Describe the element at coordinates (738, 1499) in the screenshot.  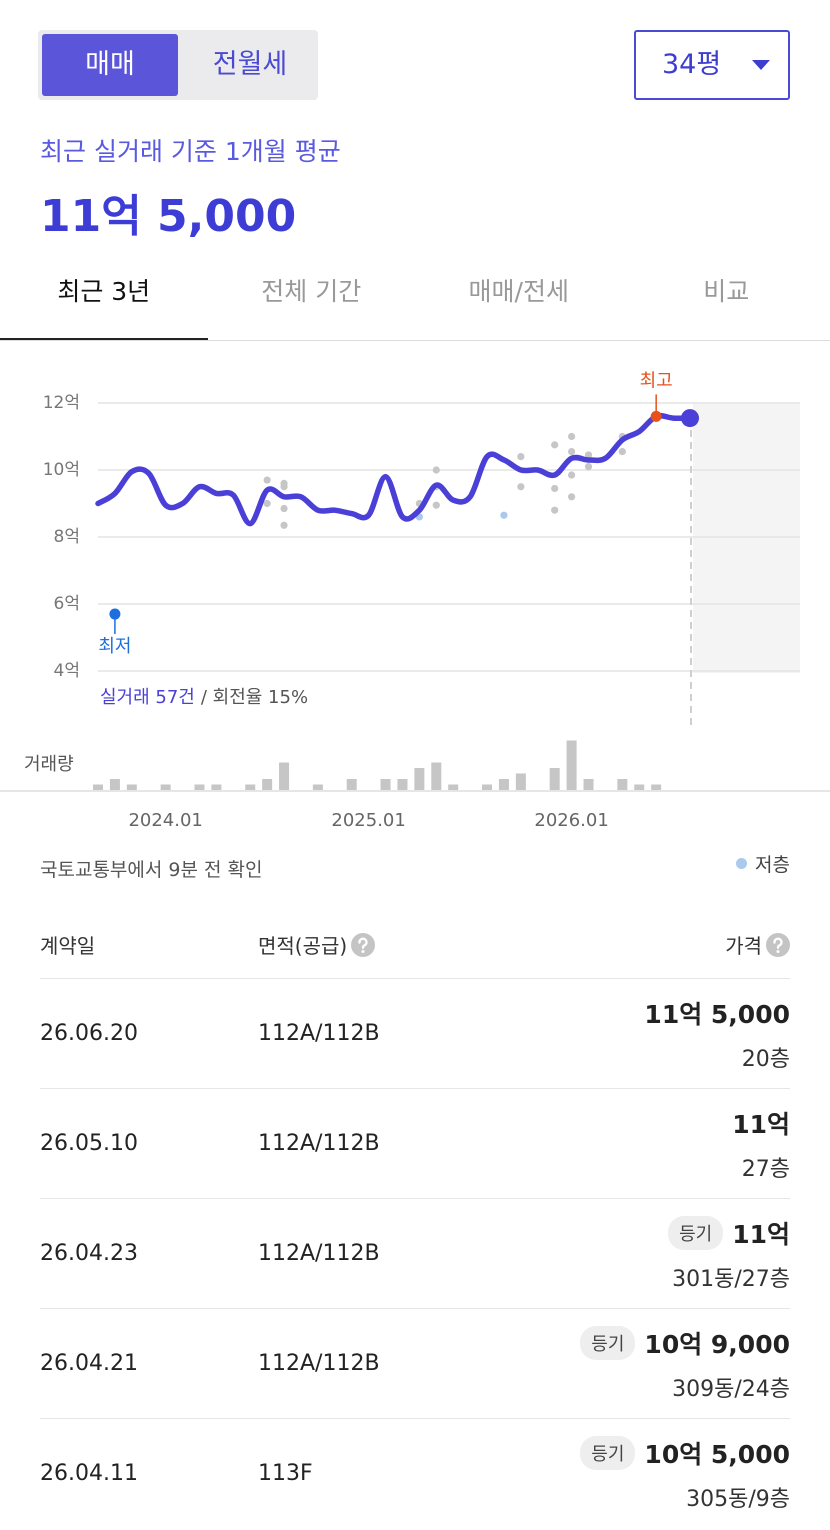
I see `floor: 305동/9층` at that location.